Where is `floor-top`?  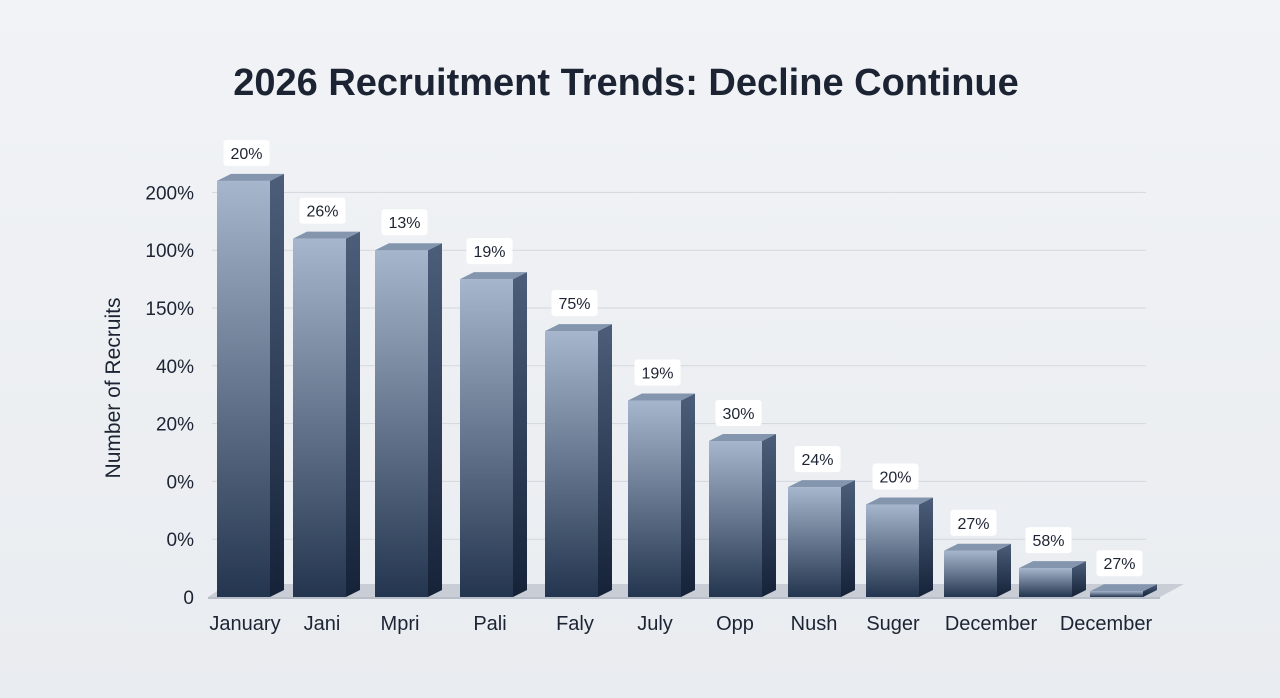 floor-top is located at coordinates (696, 590).